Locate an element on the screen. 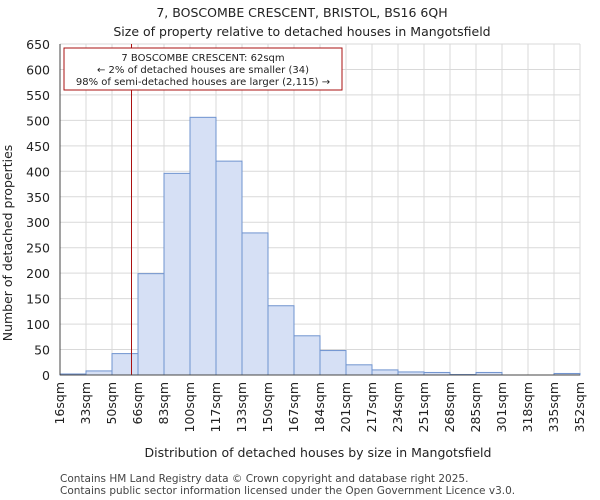 The width and height of the screenshot is (600, 500). annotation-line-2: ← 2% of detached houses are smaller (34) is located at coordinates (203, 70).